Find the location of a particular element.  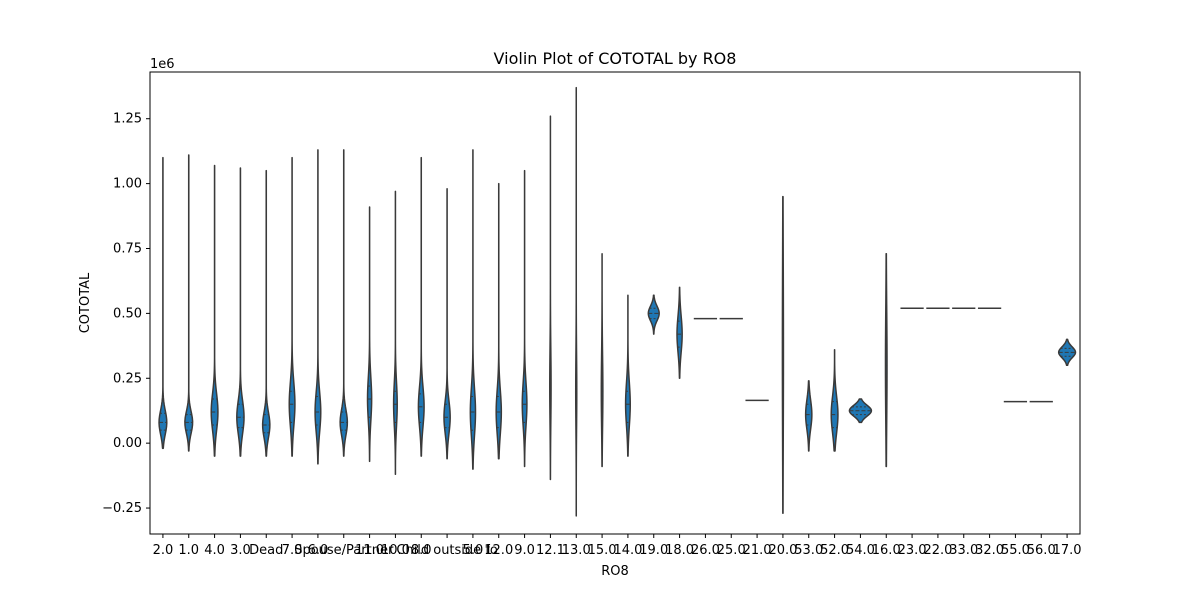

x-axis-label: RO8 is located at coordinates (615, 571).